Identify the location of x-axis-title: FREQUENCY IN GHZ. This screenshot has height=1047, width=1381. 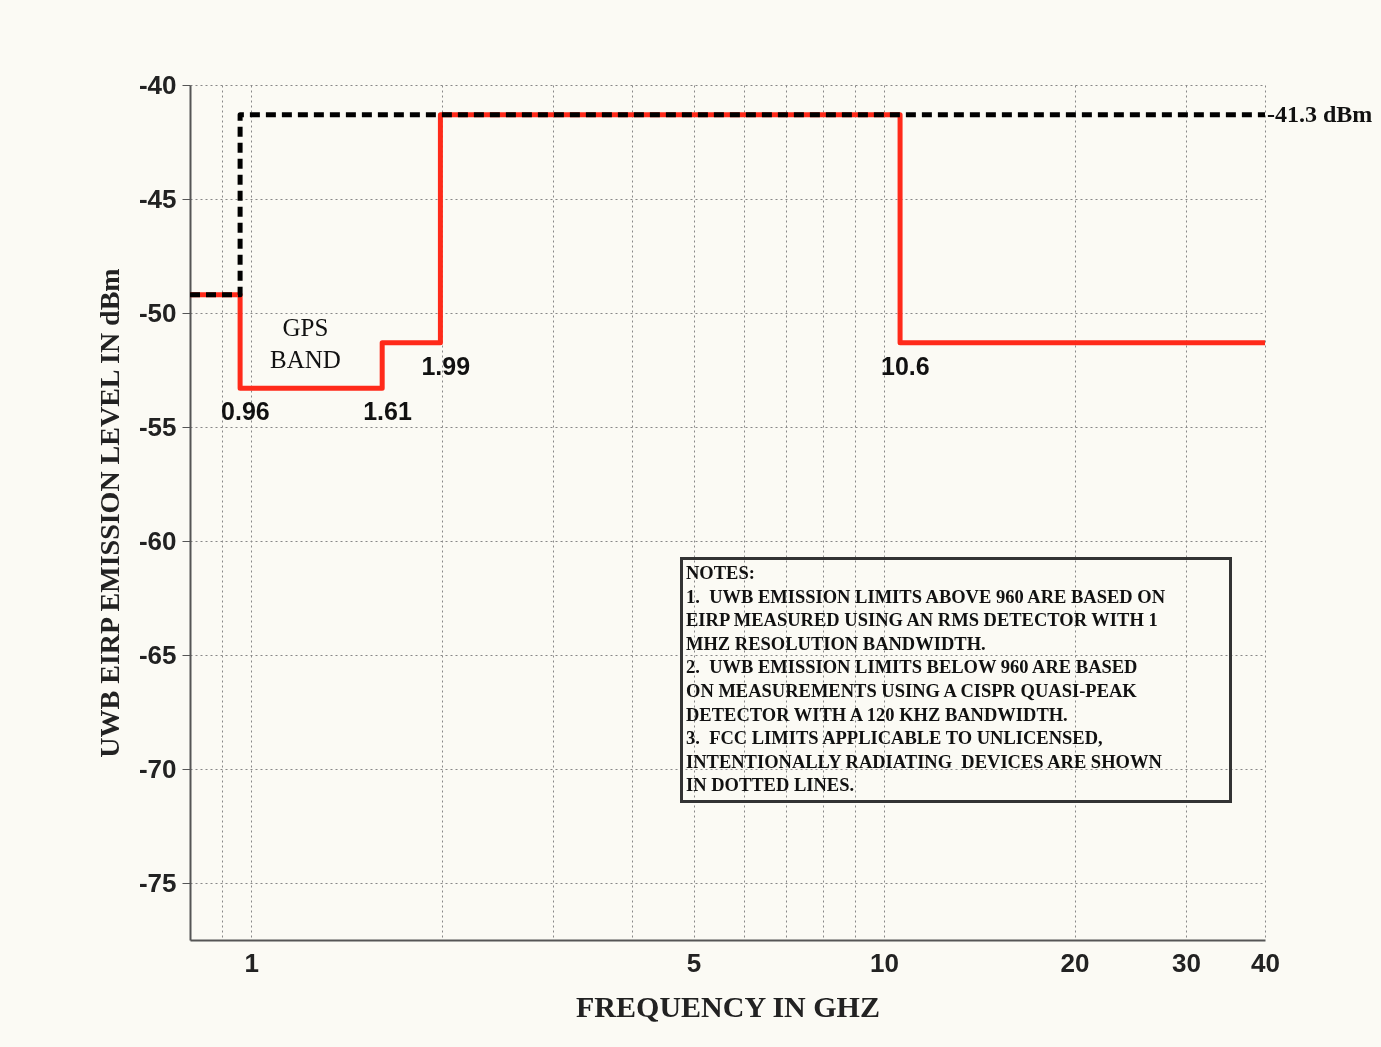
(728, 1006).